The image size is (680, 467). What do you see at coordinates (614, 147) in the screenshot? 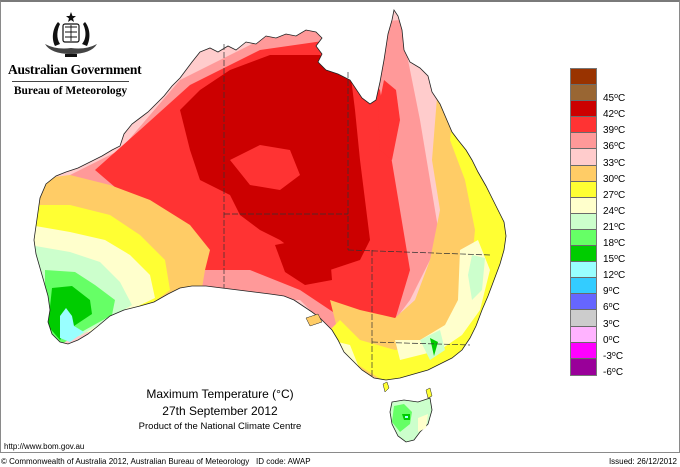
I see `legend-label: 36oC` at bounding box center [614, 147].